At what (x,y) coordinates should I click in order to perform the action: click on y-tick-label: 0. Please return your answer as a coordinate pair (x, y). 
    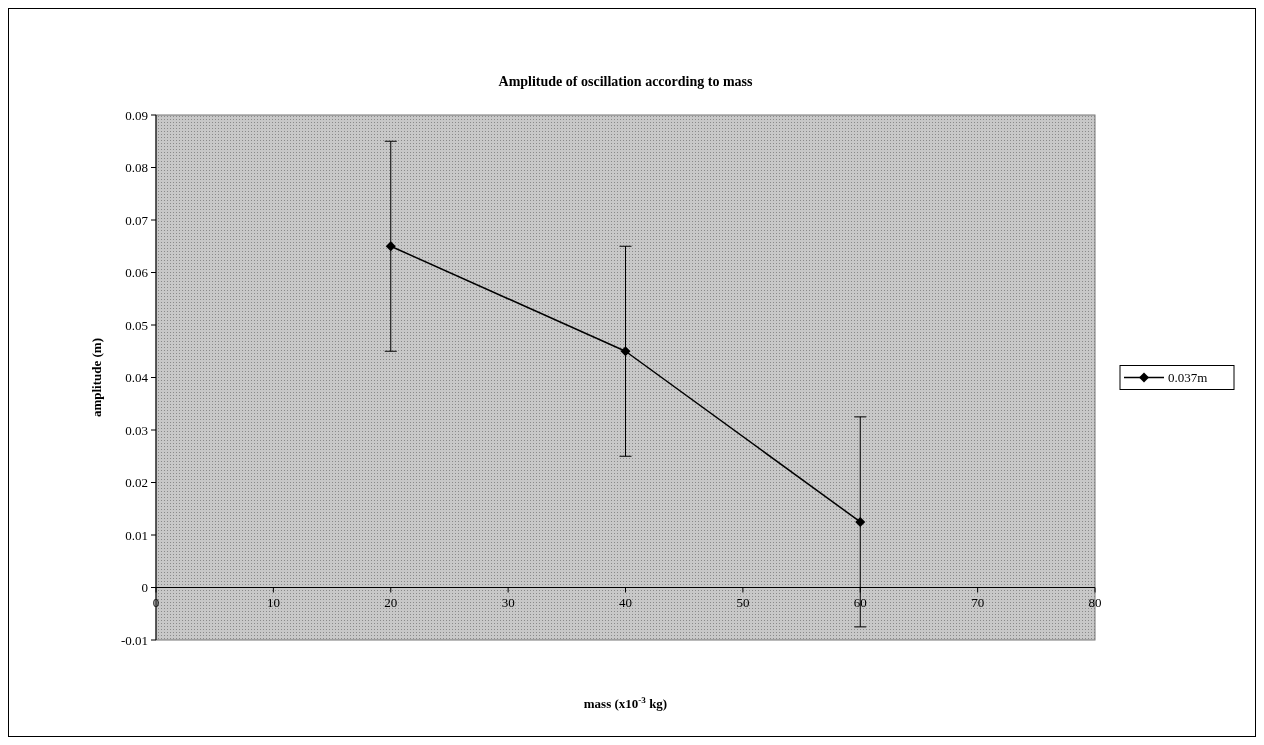
    Looking at the image, I should click on (144, 588).